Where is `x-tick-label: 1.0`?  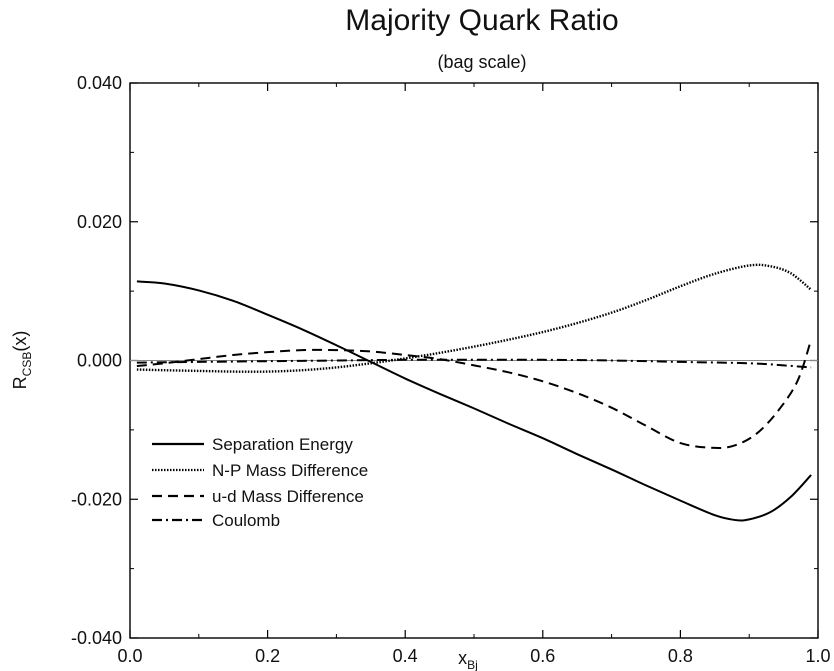
x-tick-label: 1.0 is located at coordinates (817, 656).